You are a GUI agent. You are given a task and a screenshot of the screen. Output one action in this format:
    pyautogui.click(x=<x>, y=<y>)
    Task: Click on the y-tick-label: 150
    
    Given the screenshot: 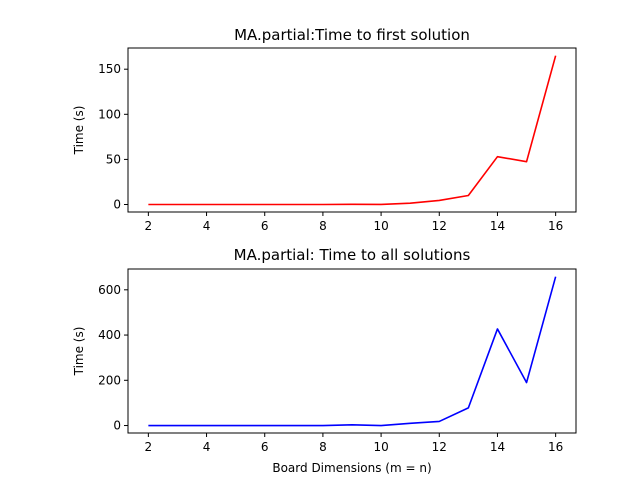 What is the action you would take?
    pyautogui.click(x=109, y=69)
    